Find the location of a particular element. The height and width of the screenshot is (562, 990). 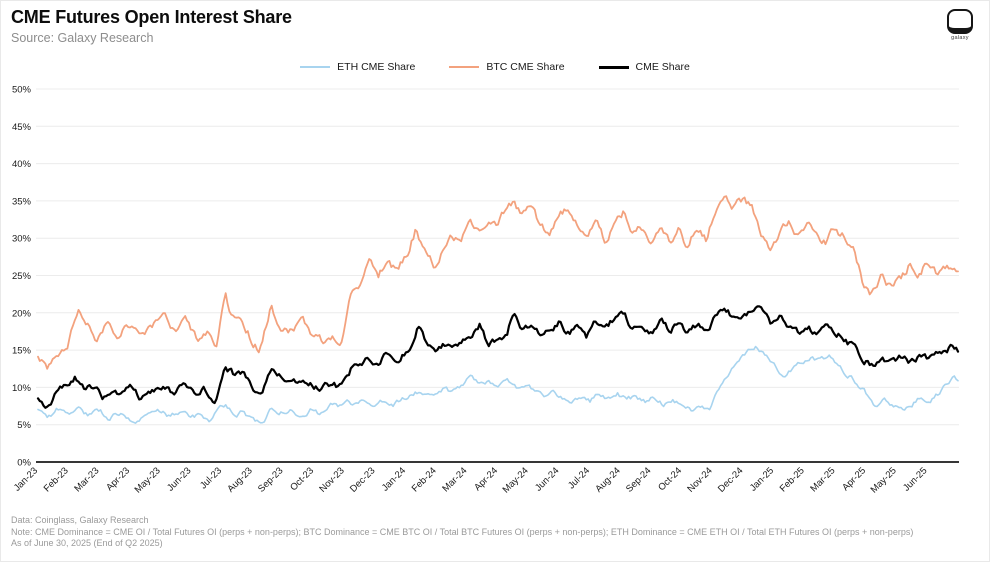

x-tick-label: Jul-23 is located at coordinates (211, 478).